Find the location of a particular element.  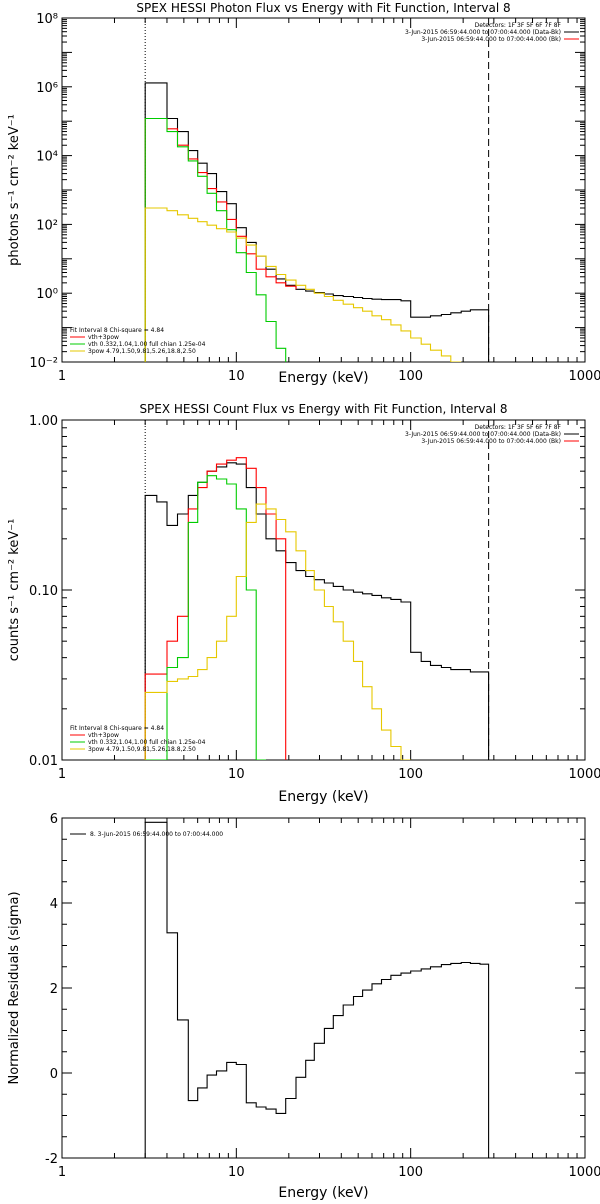

y-axis-label: photons s⁻¹ cm⁻² keV⁻¹ is located at coordinates (14, 190).